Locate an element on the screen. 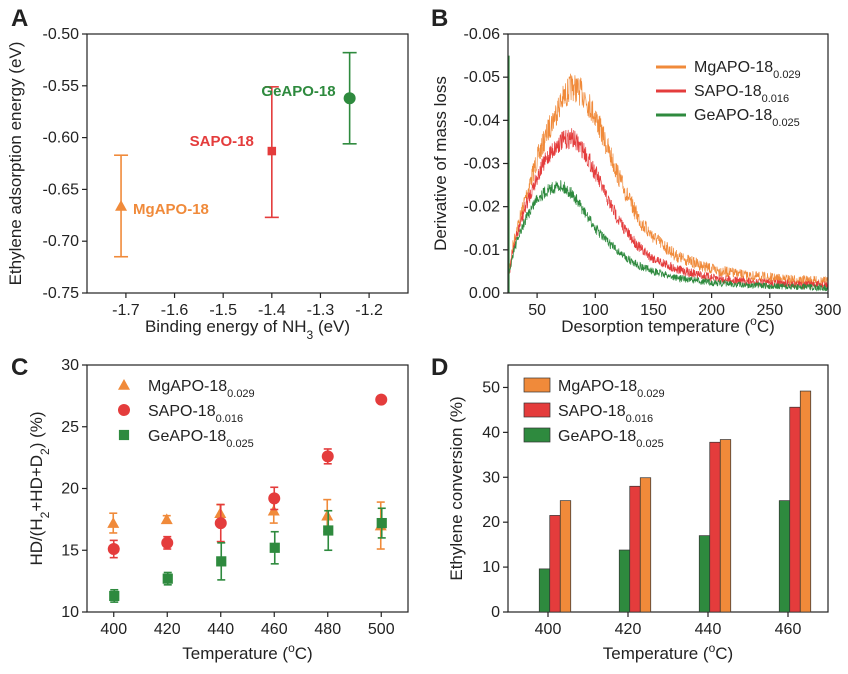 Image resolution: width=848 pixels, height=674 pixels. panel-b-ytick-label: -0.06 is located at coordinates (482, 34).